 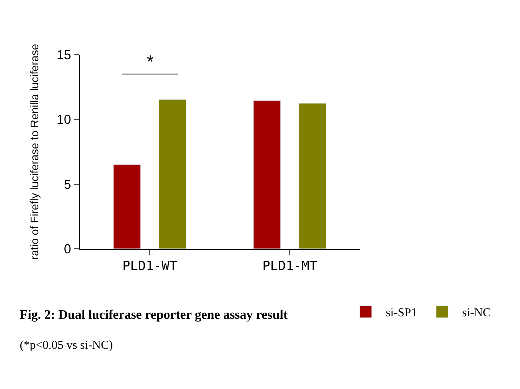 I want to click on text: (*p<0.05 vs si-NC), so click(x=67, y=345).